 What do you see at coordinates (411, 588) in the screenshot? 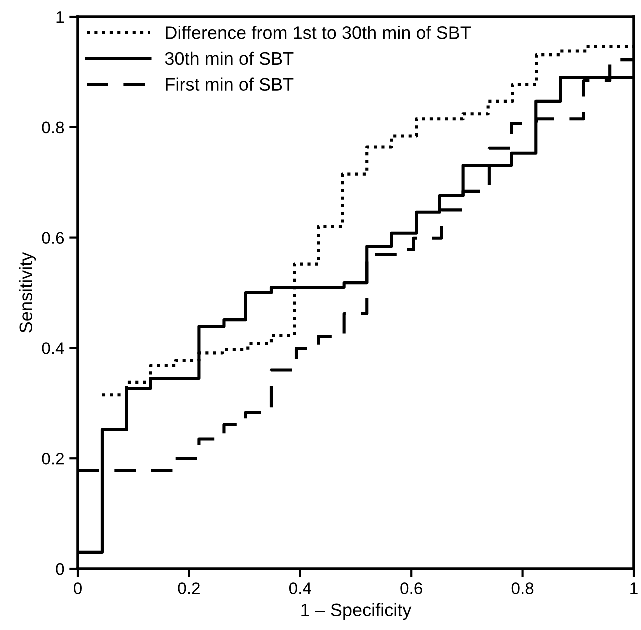
I see `x-tick-label: 0.6` at bounding box center [411, 588].